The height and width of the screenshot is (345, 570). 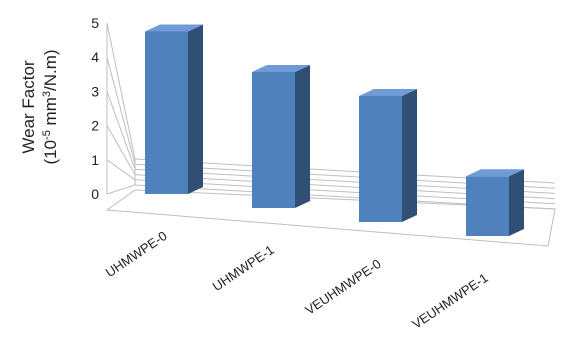 I want to click on x-category-label: UHMWPE-0, so click(x=136, y=254).